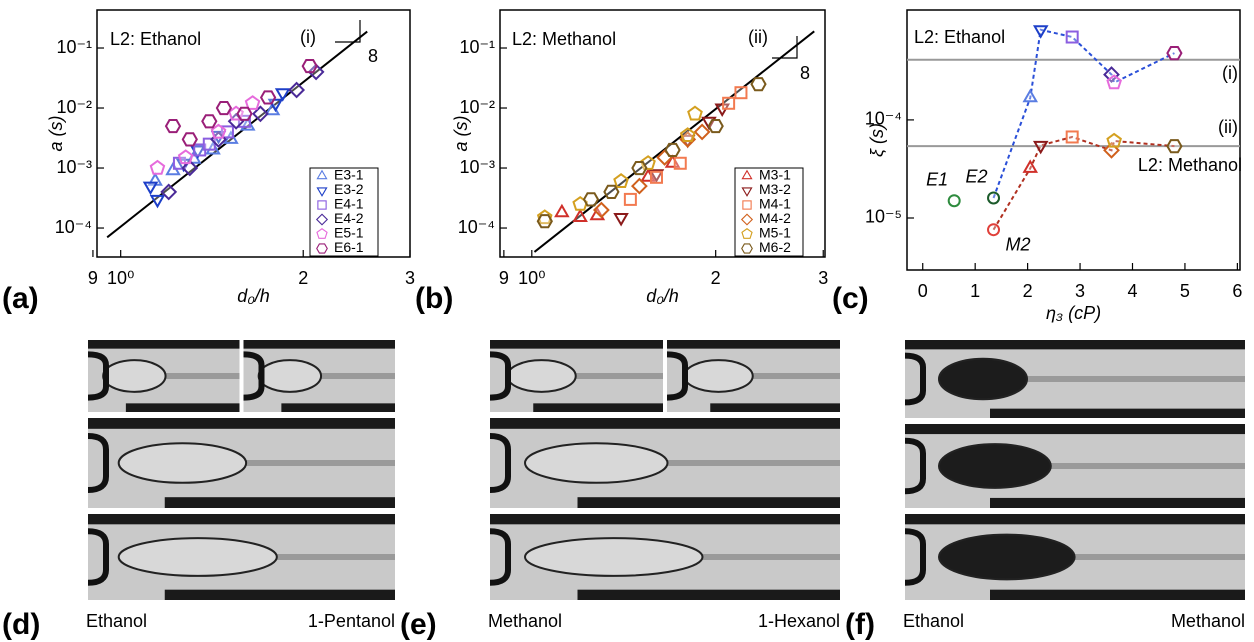 The height and width of the screenshot is (642, 1254). I want to click on x-tick-label: 10⁰, so click(531, 278).